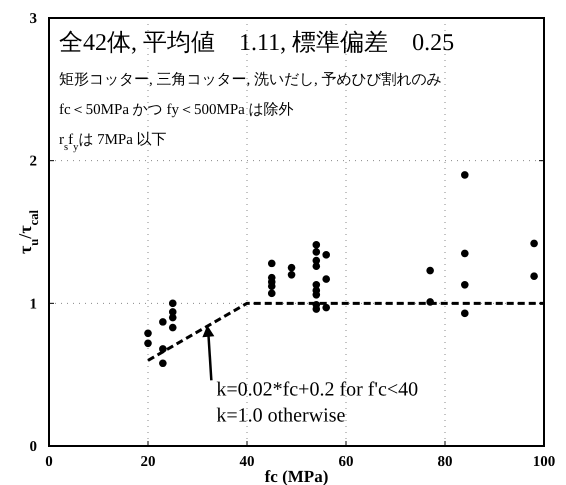 Image resolution: width=566 pixels, height=485 pixels. I want to click on annotation: fc＜50MPa かつ fy＜500MPa は除外, so click(176, 109).